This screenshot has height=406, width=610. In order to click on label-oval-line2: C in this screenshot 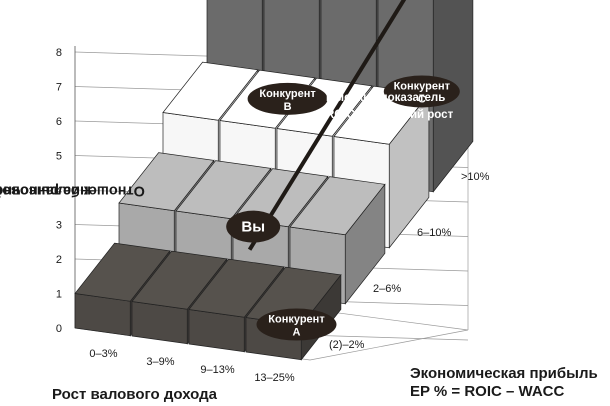, I will do `click(422, 100)`.